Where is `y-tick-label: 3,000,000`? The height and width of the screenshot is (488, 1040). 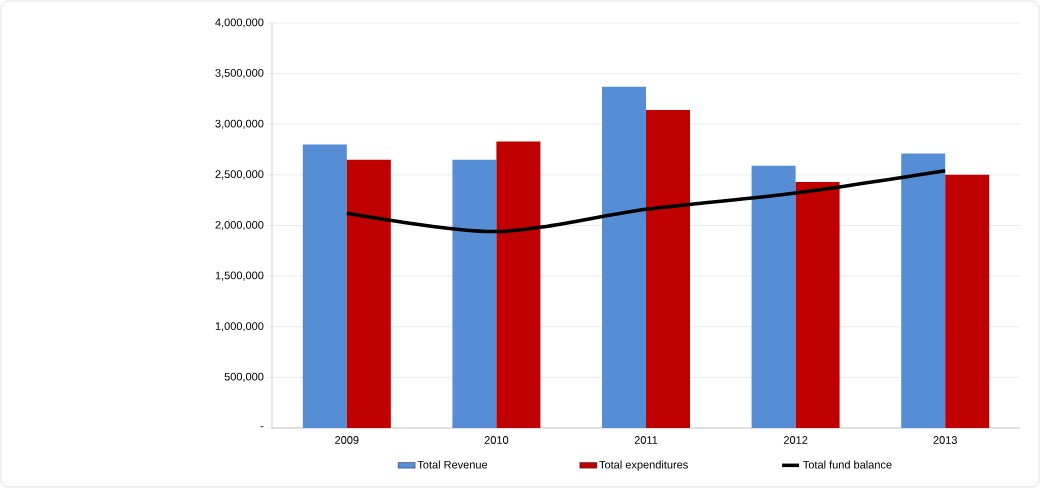
y-tick-label: 3,000,000 is located at coordinates (239, 124).